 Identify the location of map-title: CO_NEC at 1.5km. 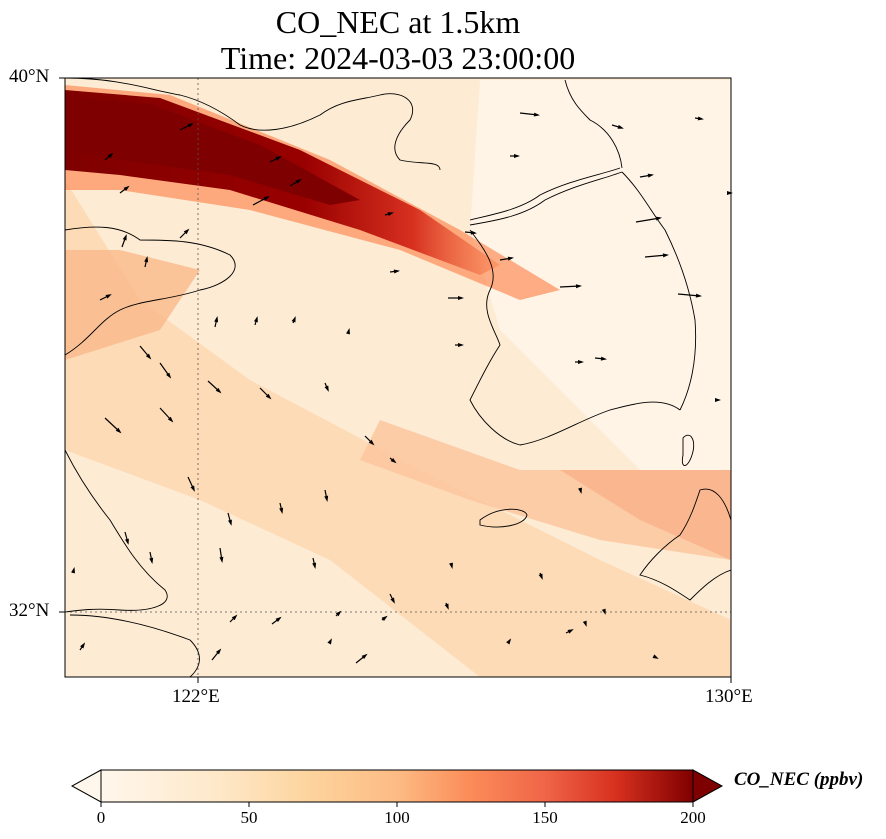
(398, 22).